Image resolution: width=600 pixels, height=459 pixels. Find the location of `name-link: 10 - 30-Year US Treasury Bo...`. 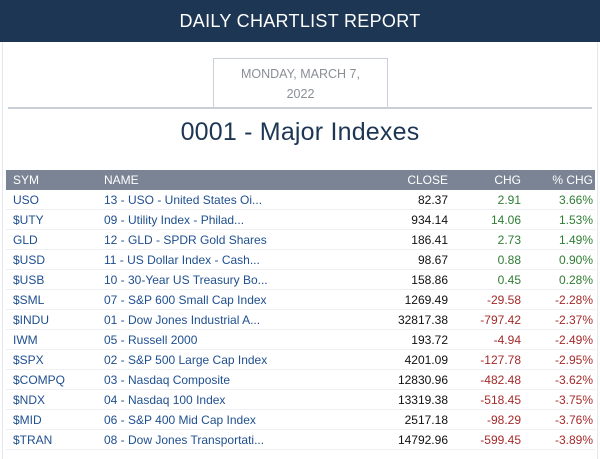

name-link: 10 - 30-Year US Treasury Bo... is located at coordinates (186, 280).